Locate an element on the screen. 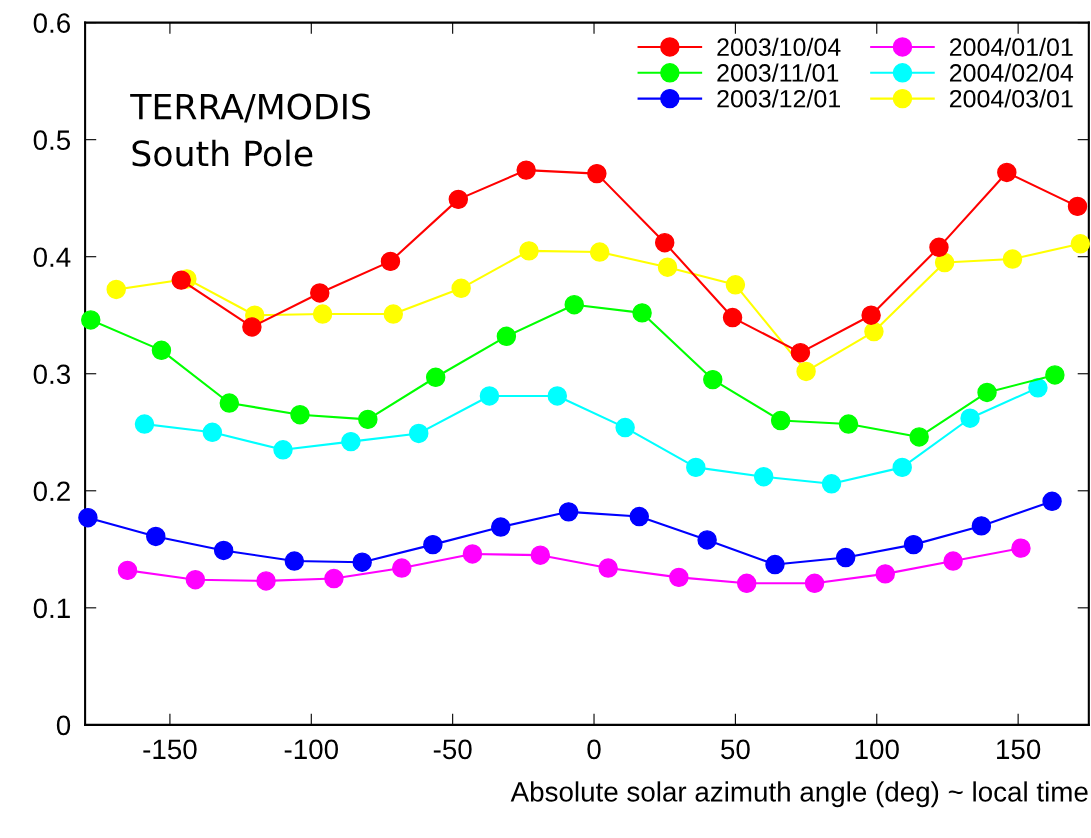  y-tick-label: 0.3 is located at coordinates (51, 374).